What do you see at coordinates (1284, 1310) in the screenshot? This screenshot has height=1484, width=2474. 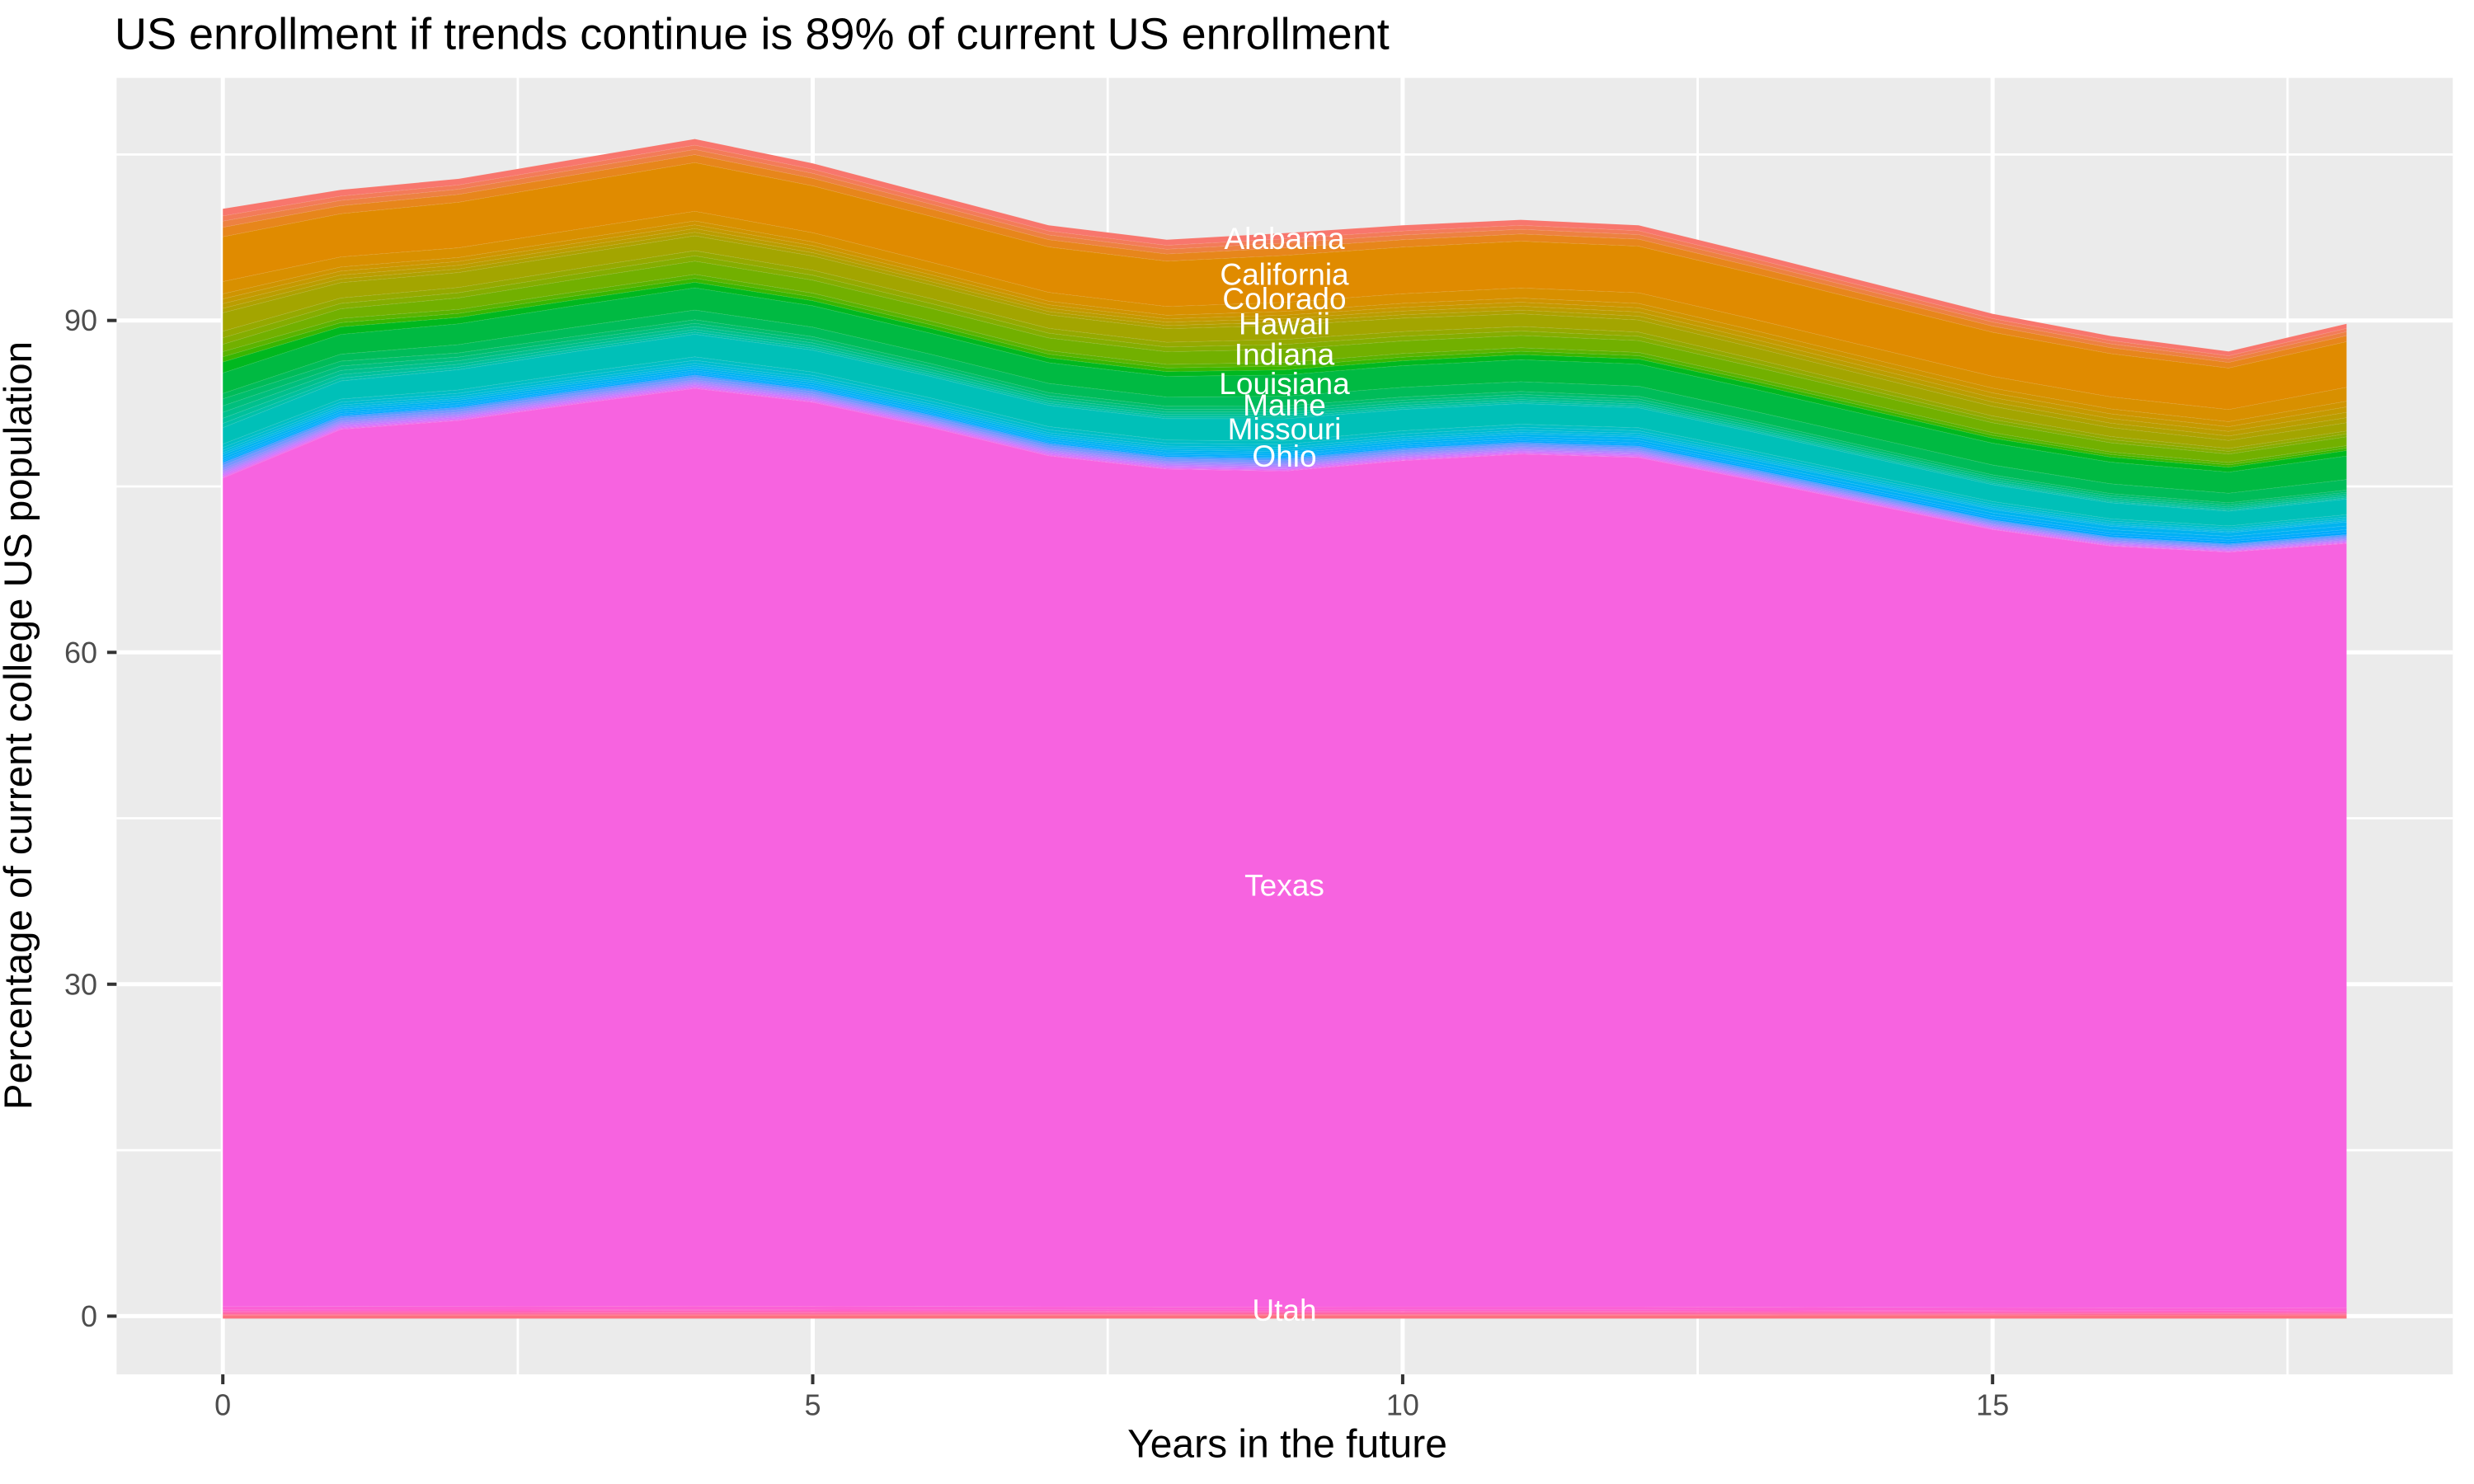 I see `svg-text: Utah` at bounding box center [1284, 1310].